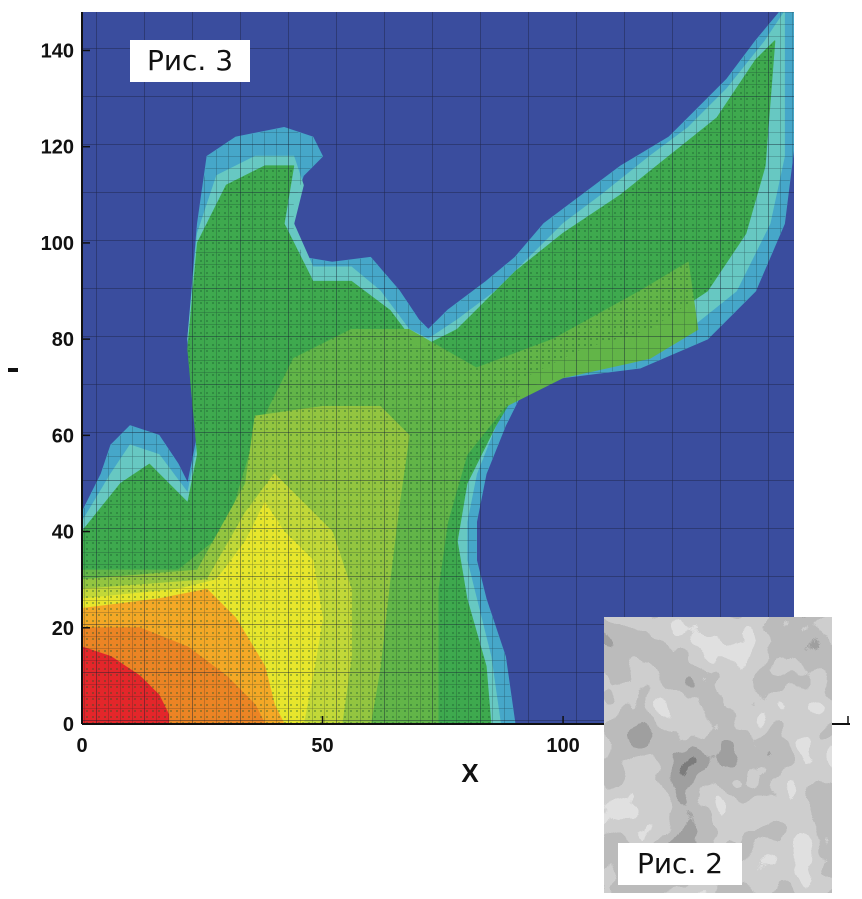 The width and height of the screenshot is (862, 899). I want to click on y-tick-label: 100, so click(57, 244).